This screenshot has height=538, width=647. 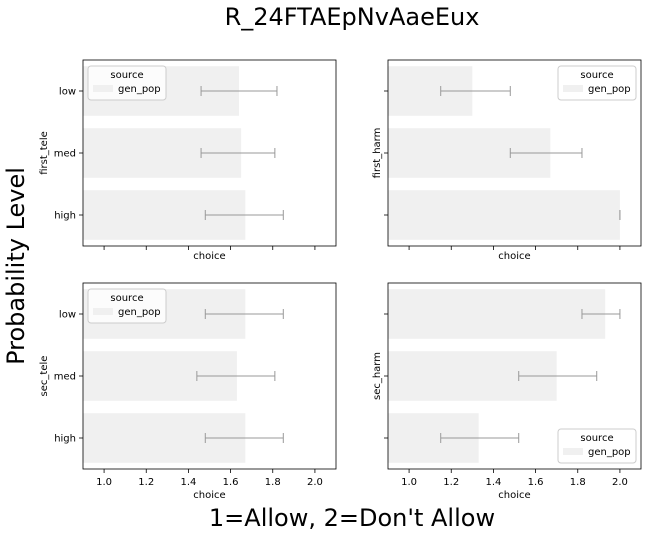 I want to click on y-axis-label: sec_harm, so click(x=377, y=376).